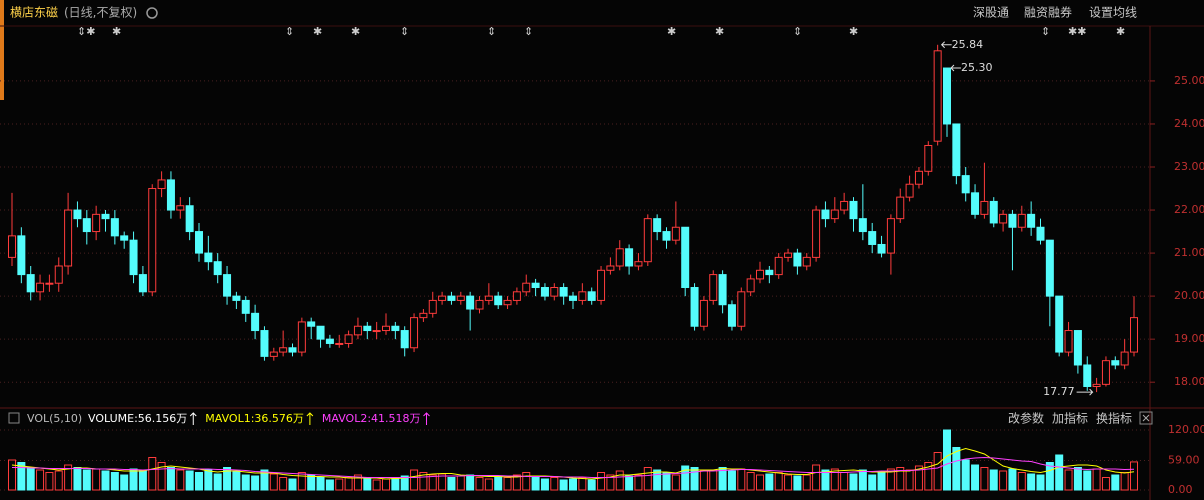 The width and height of the screenshot is (1204, 500). Describe the element at coordinates (1077, 31) in the screenshot. I see `event-icon: ✱✱` at that location.